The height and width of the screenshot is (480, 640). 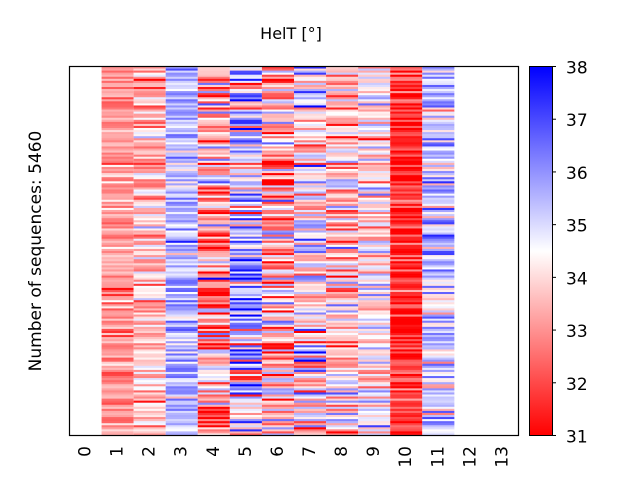 I want to click on colorbar-tick-label: 33, so click(x=577, y=332).